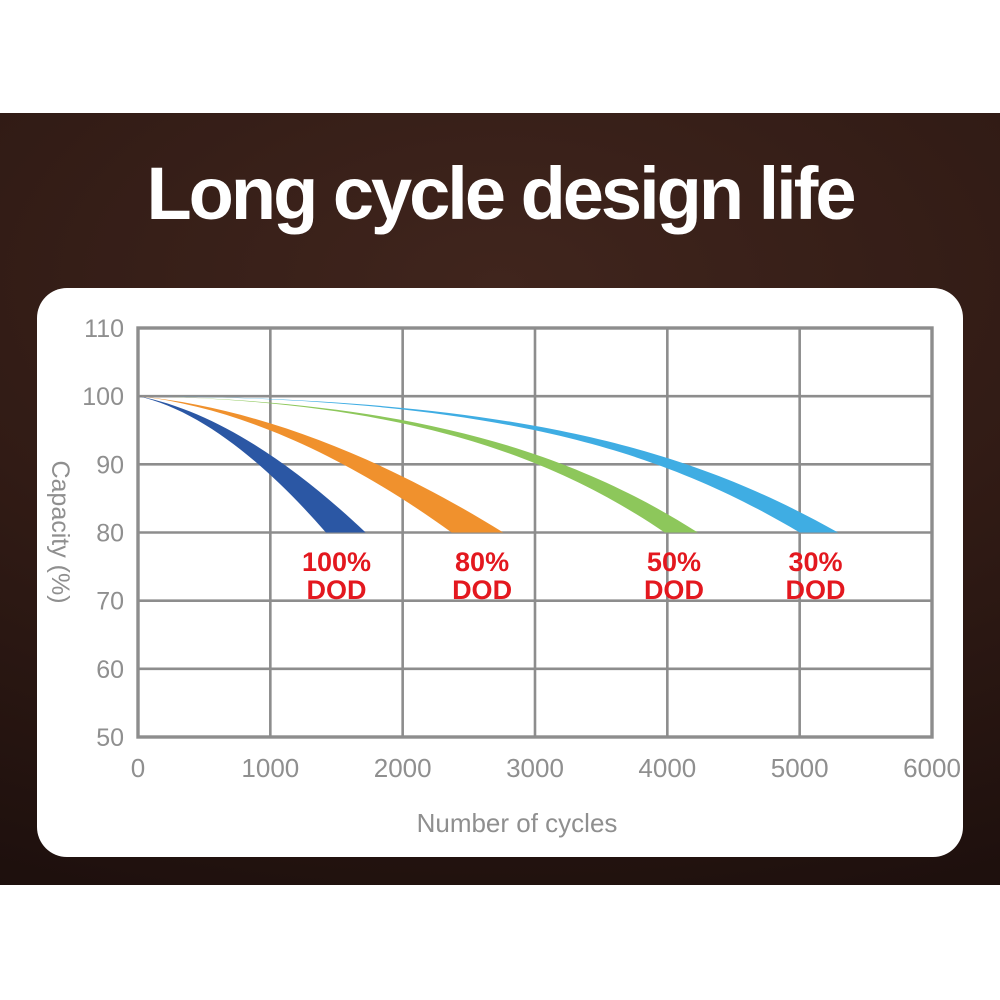 This screenshot has height=1000, width=1000. I want to click on x-tick-label: 5000, so click(800, 768).